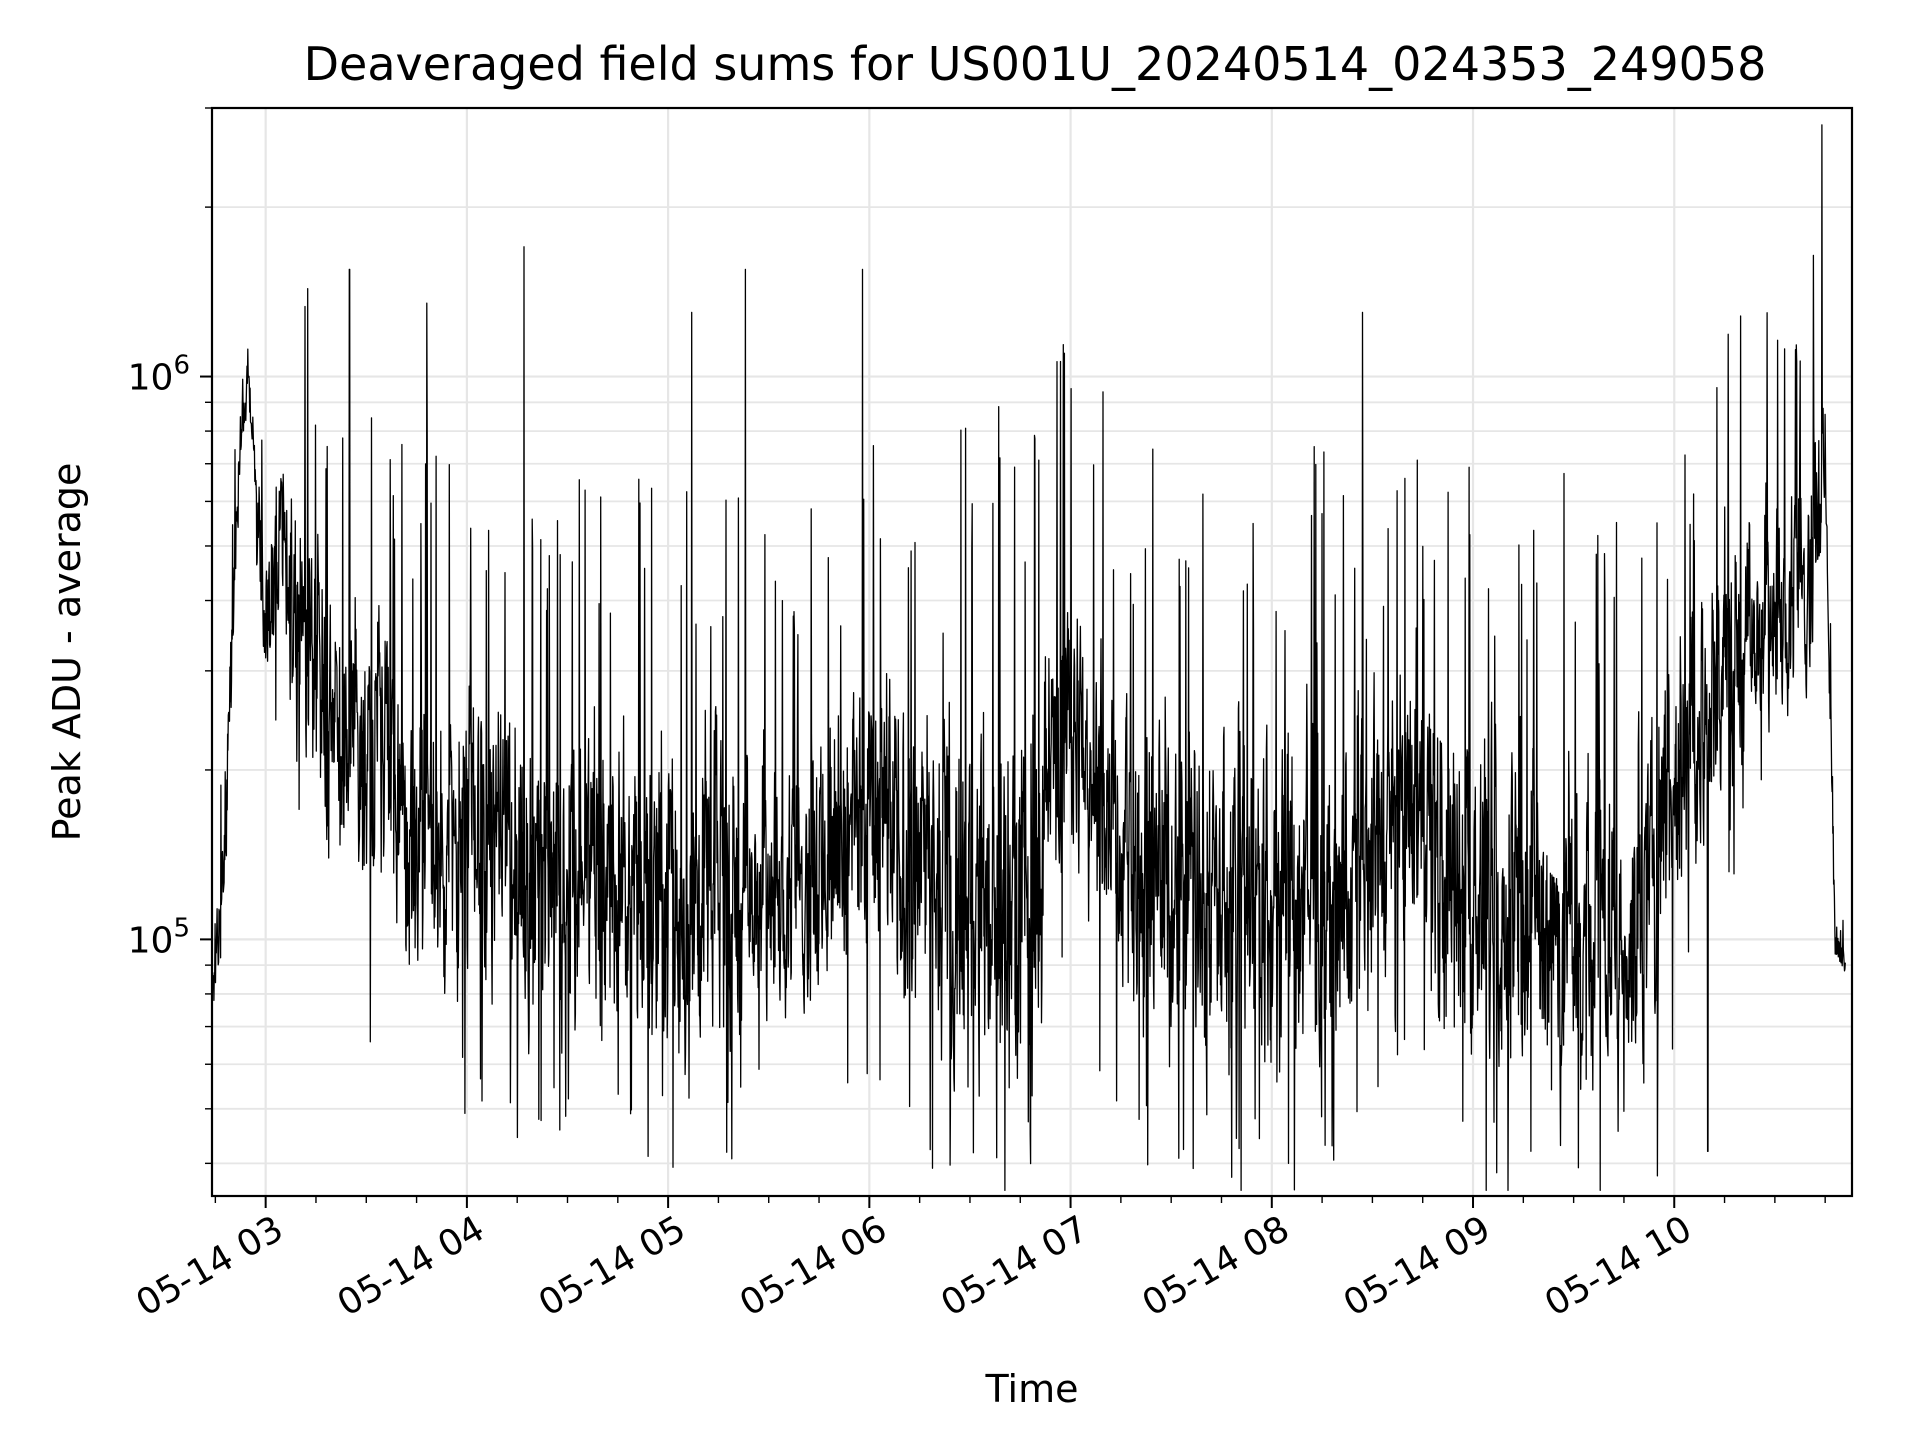 This screenshot has height=1440, width=1920. Describe the element at coordinates (1032, 1389) in the screenshot. I see `x-axis-label: Time` at that location.